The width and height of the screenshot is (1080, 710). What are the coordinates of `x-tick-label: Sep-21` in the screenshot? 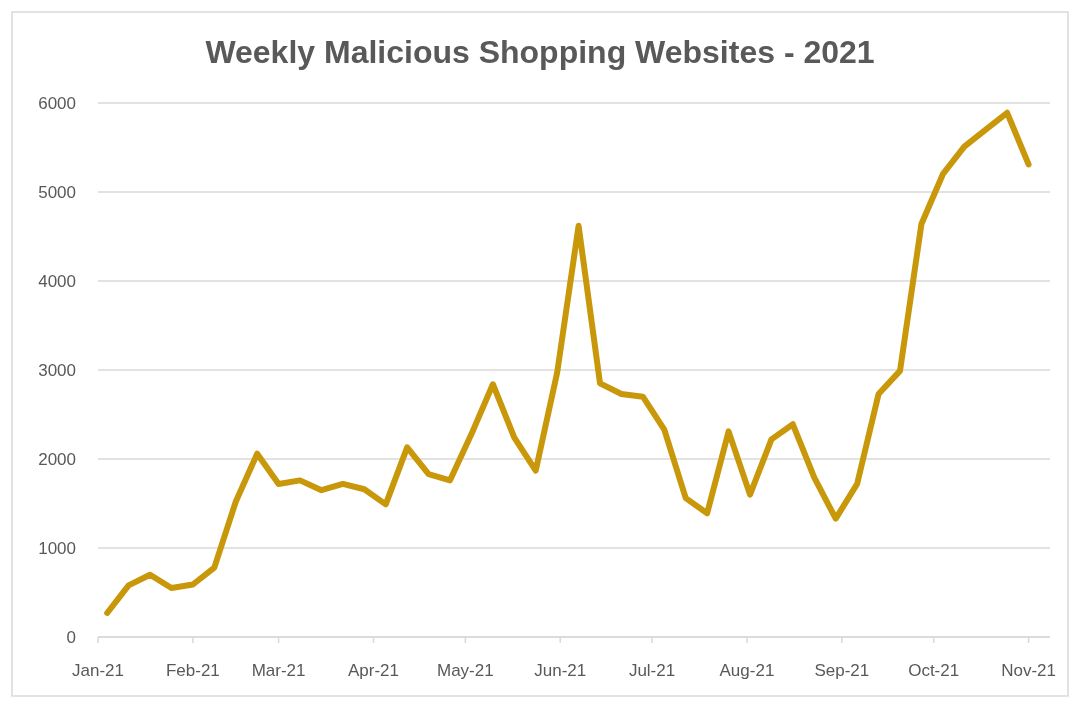 It's located at (842, 670).